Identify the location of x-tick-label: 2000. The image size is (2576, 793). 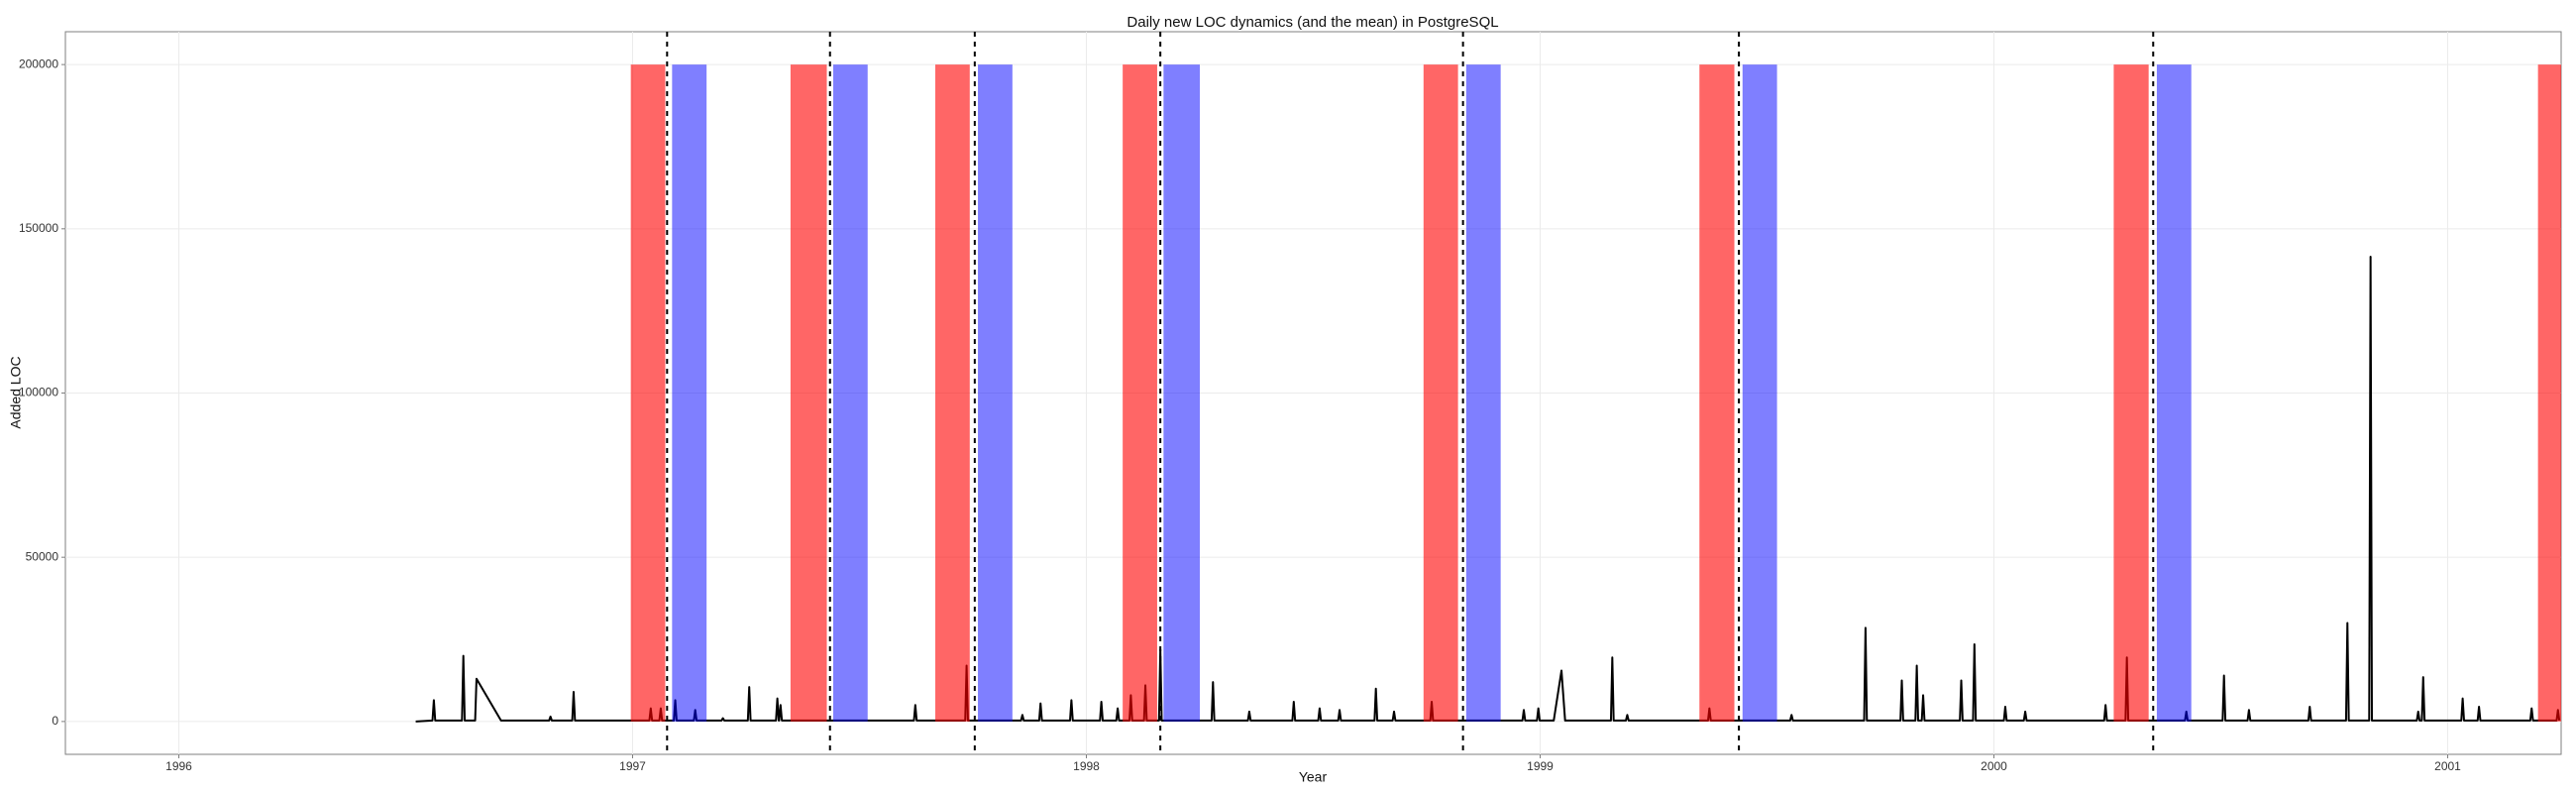
(1994, 766).